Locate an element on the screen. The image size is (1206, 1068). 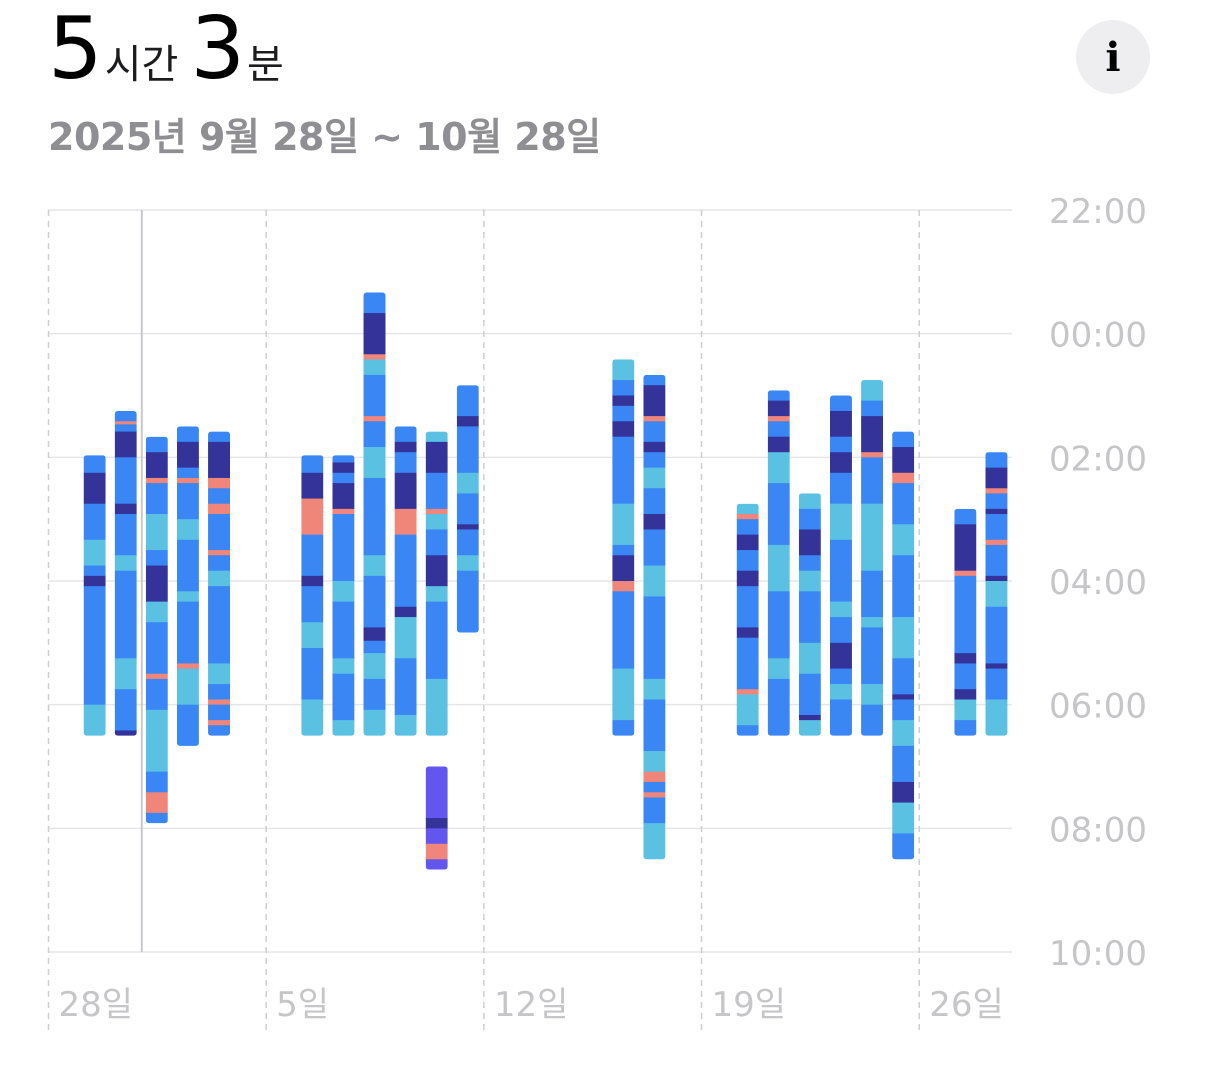
y-tick-label: 00:00 is located at coordinates (1098, 336).